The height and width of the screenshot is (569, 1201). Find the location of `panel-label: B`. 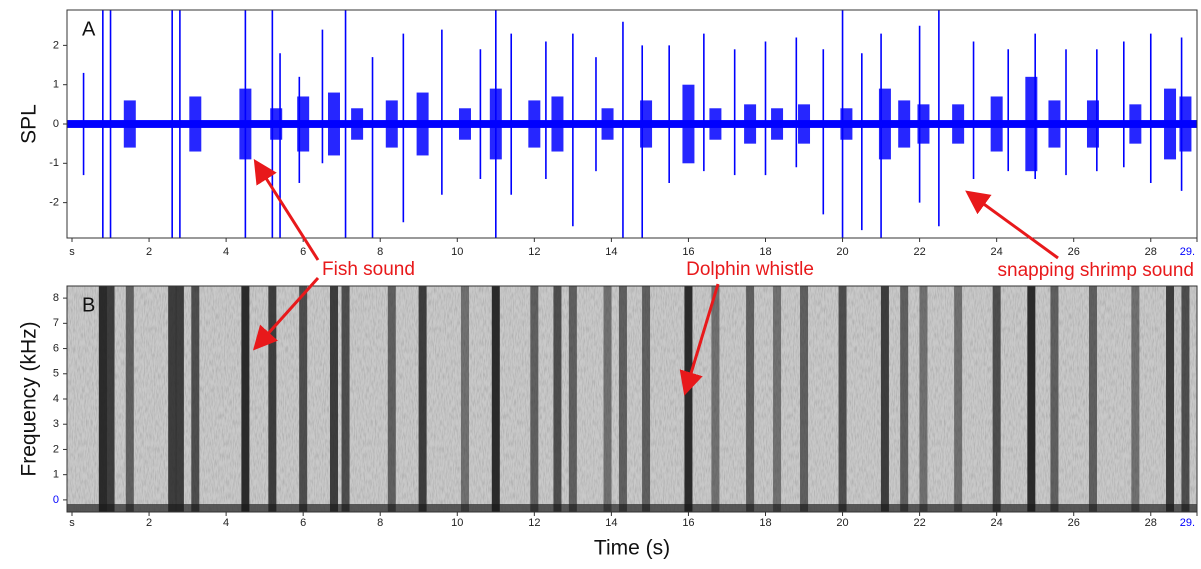

panel-label: B is located at coordinates (88, 305).